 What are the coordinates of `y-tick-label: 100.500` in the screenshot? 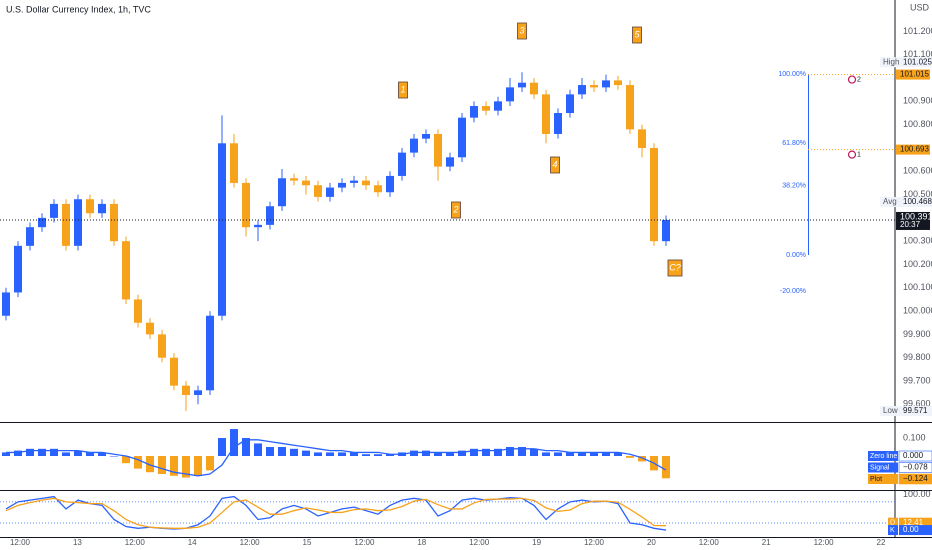 It's located at (917, 194).